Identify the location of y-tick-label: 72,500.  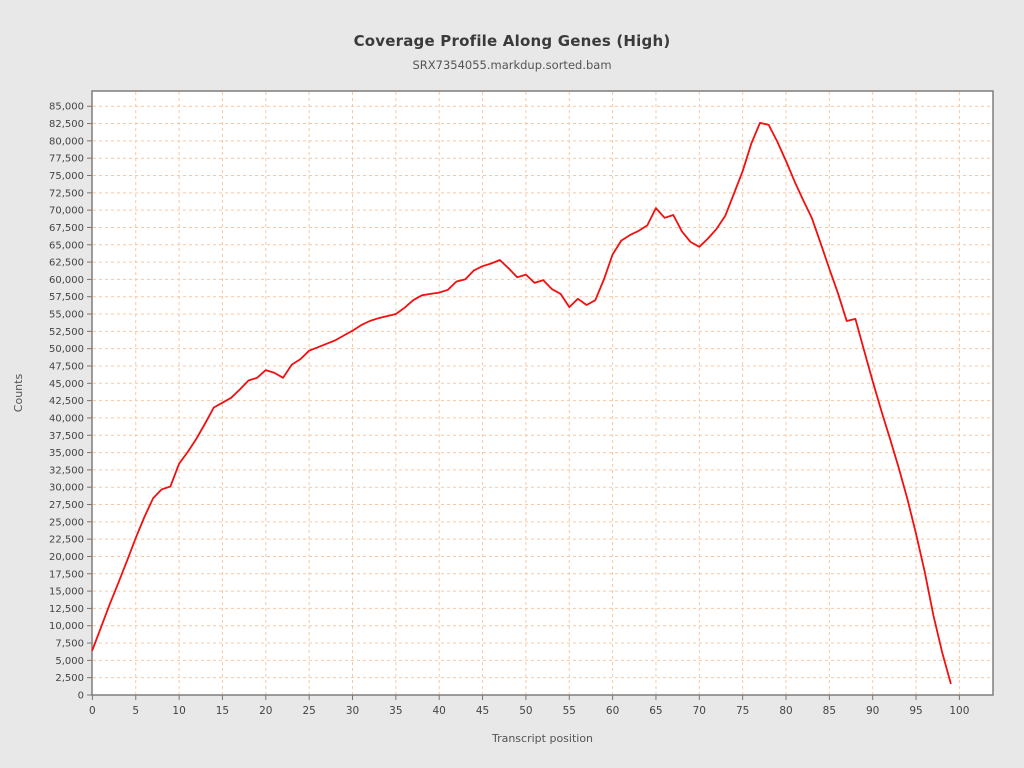
(66, 193).